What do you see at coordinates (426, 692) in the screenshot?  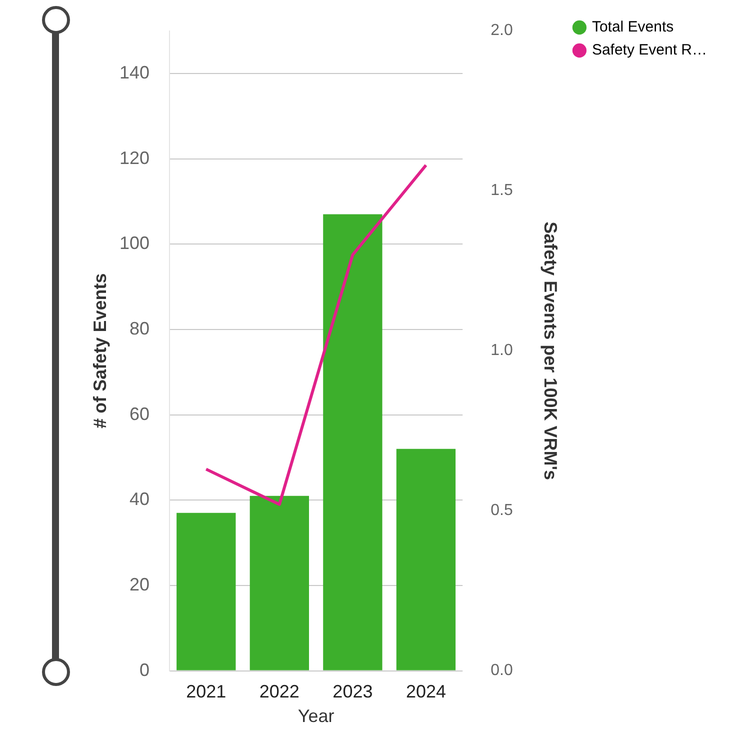 I see `x-tick-label: 2024` at bounding box center [426, 692].